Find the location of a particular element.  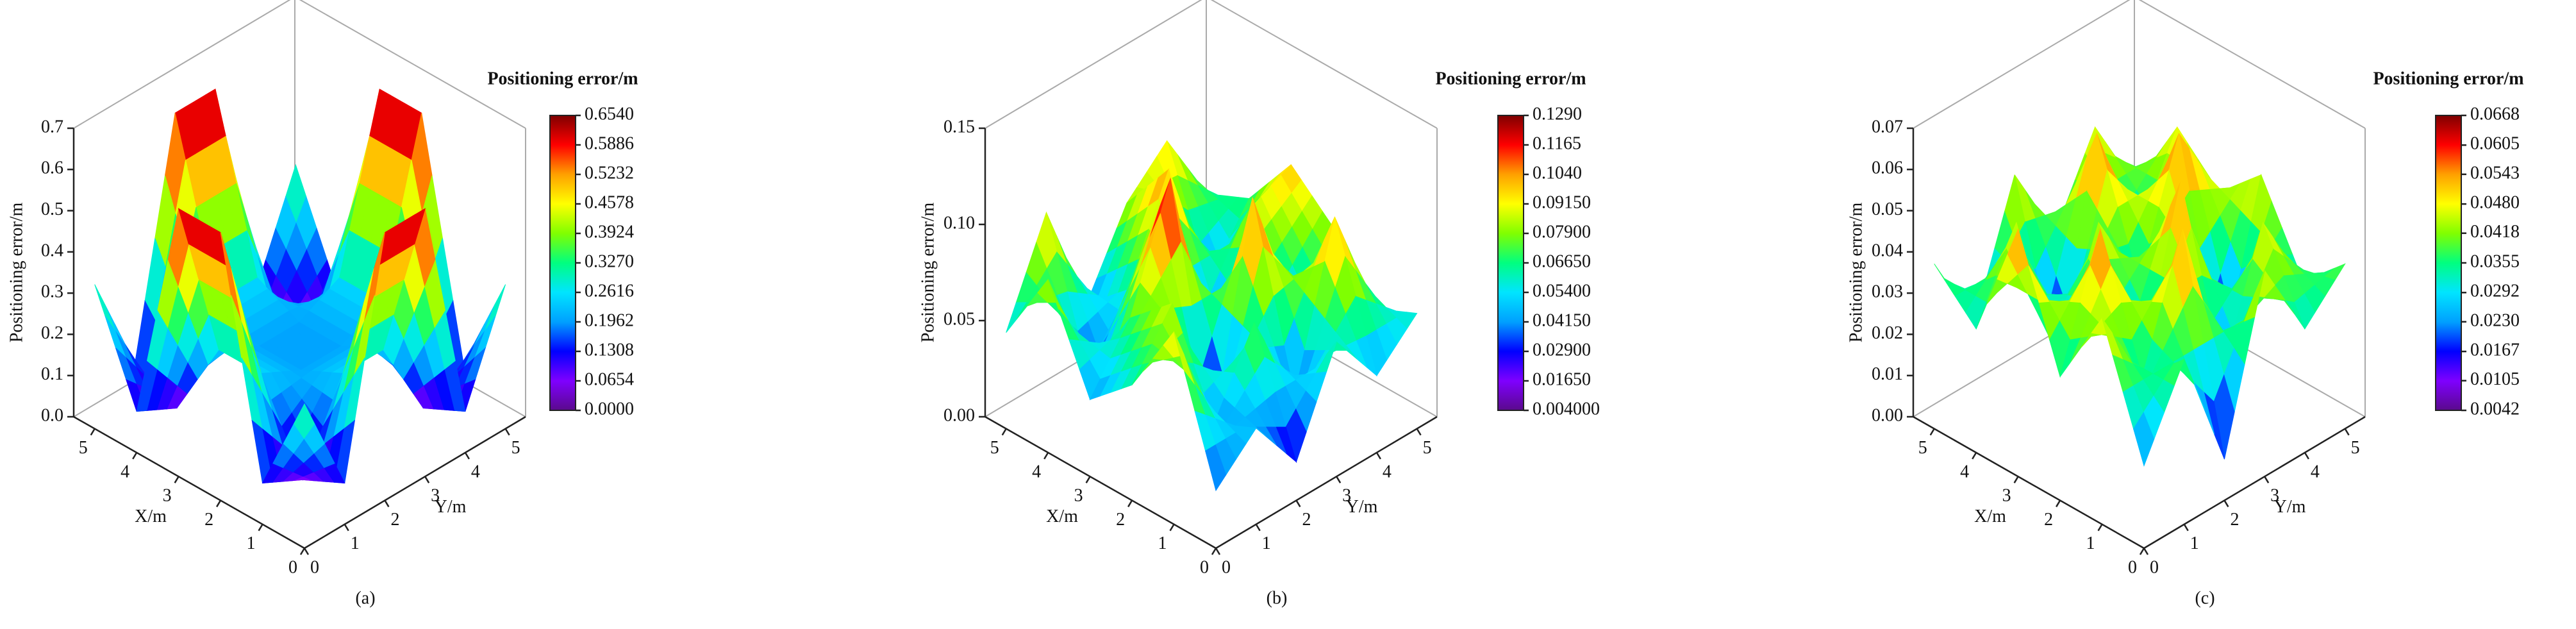

colorbar-tick-label: 0.07900 is located at coordinates (1562, 232).